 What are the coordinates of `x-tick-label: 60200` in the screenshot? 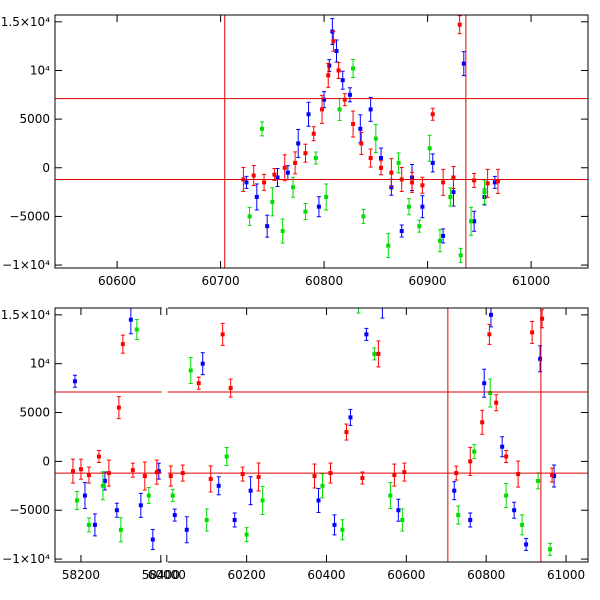 It's located at (247, 575).